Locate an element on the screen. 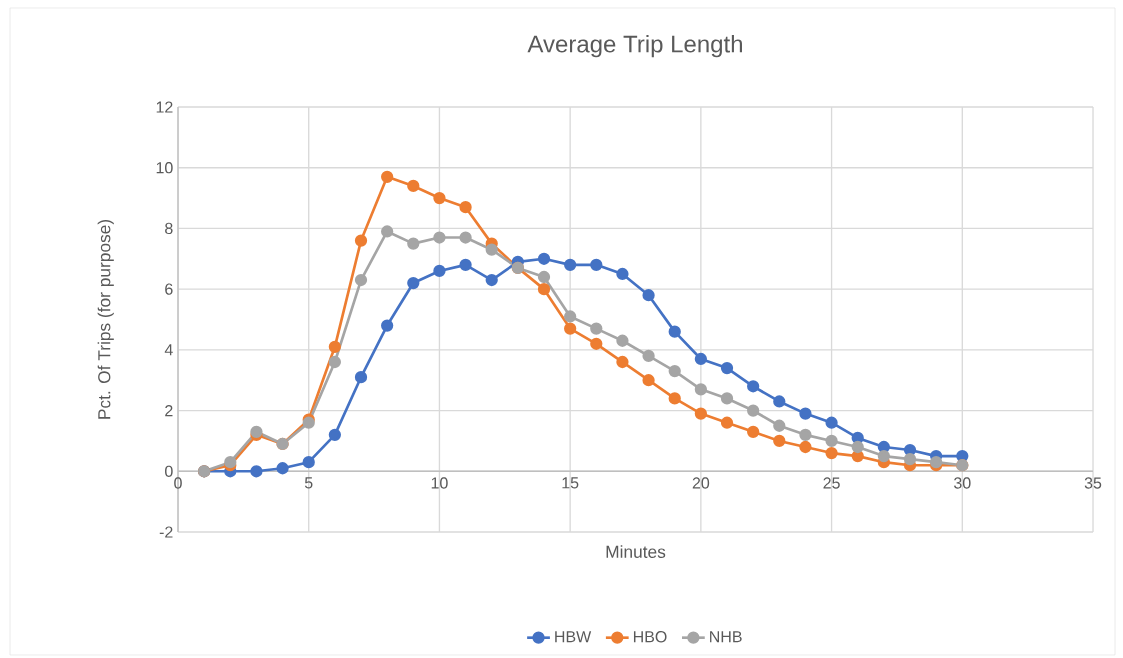 This screenshot has width=1123, height=658. x-axis-title: Minutes is located at coordinates (636, 551).